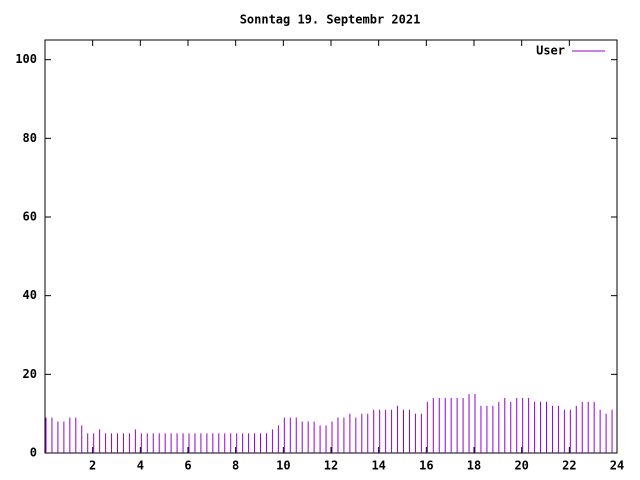 The height and width of the screenshot is (480, 640). Describe the element at coordinates (569, 466) in the screenshot. I see `x-tick-label: 22` at that location.